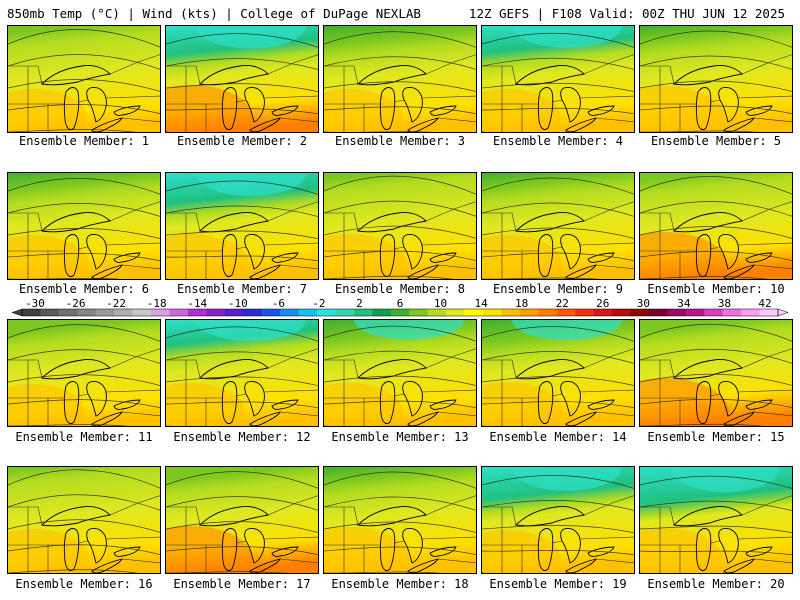 The width and height of the screenshot is (800, 600). Describe the element at coordinates (251, 37) in the screenshot. I see `cold-anomaly` at that location.